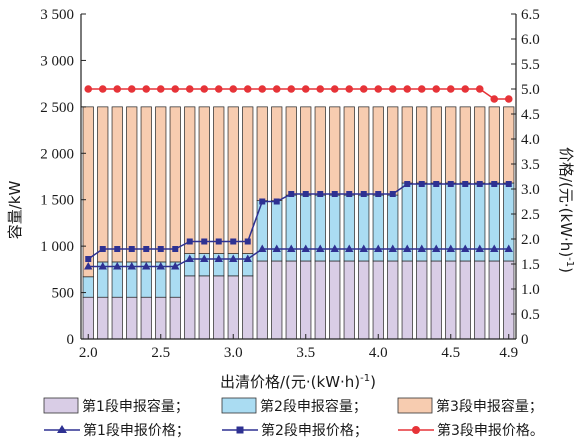  What do you see at coordinates (57, 61) in the screenshot?
I see `y-tick-label-7: 3 000` at bounding box center [57, 61].